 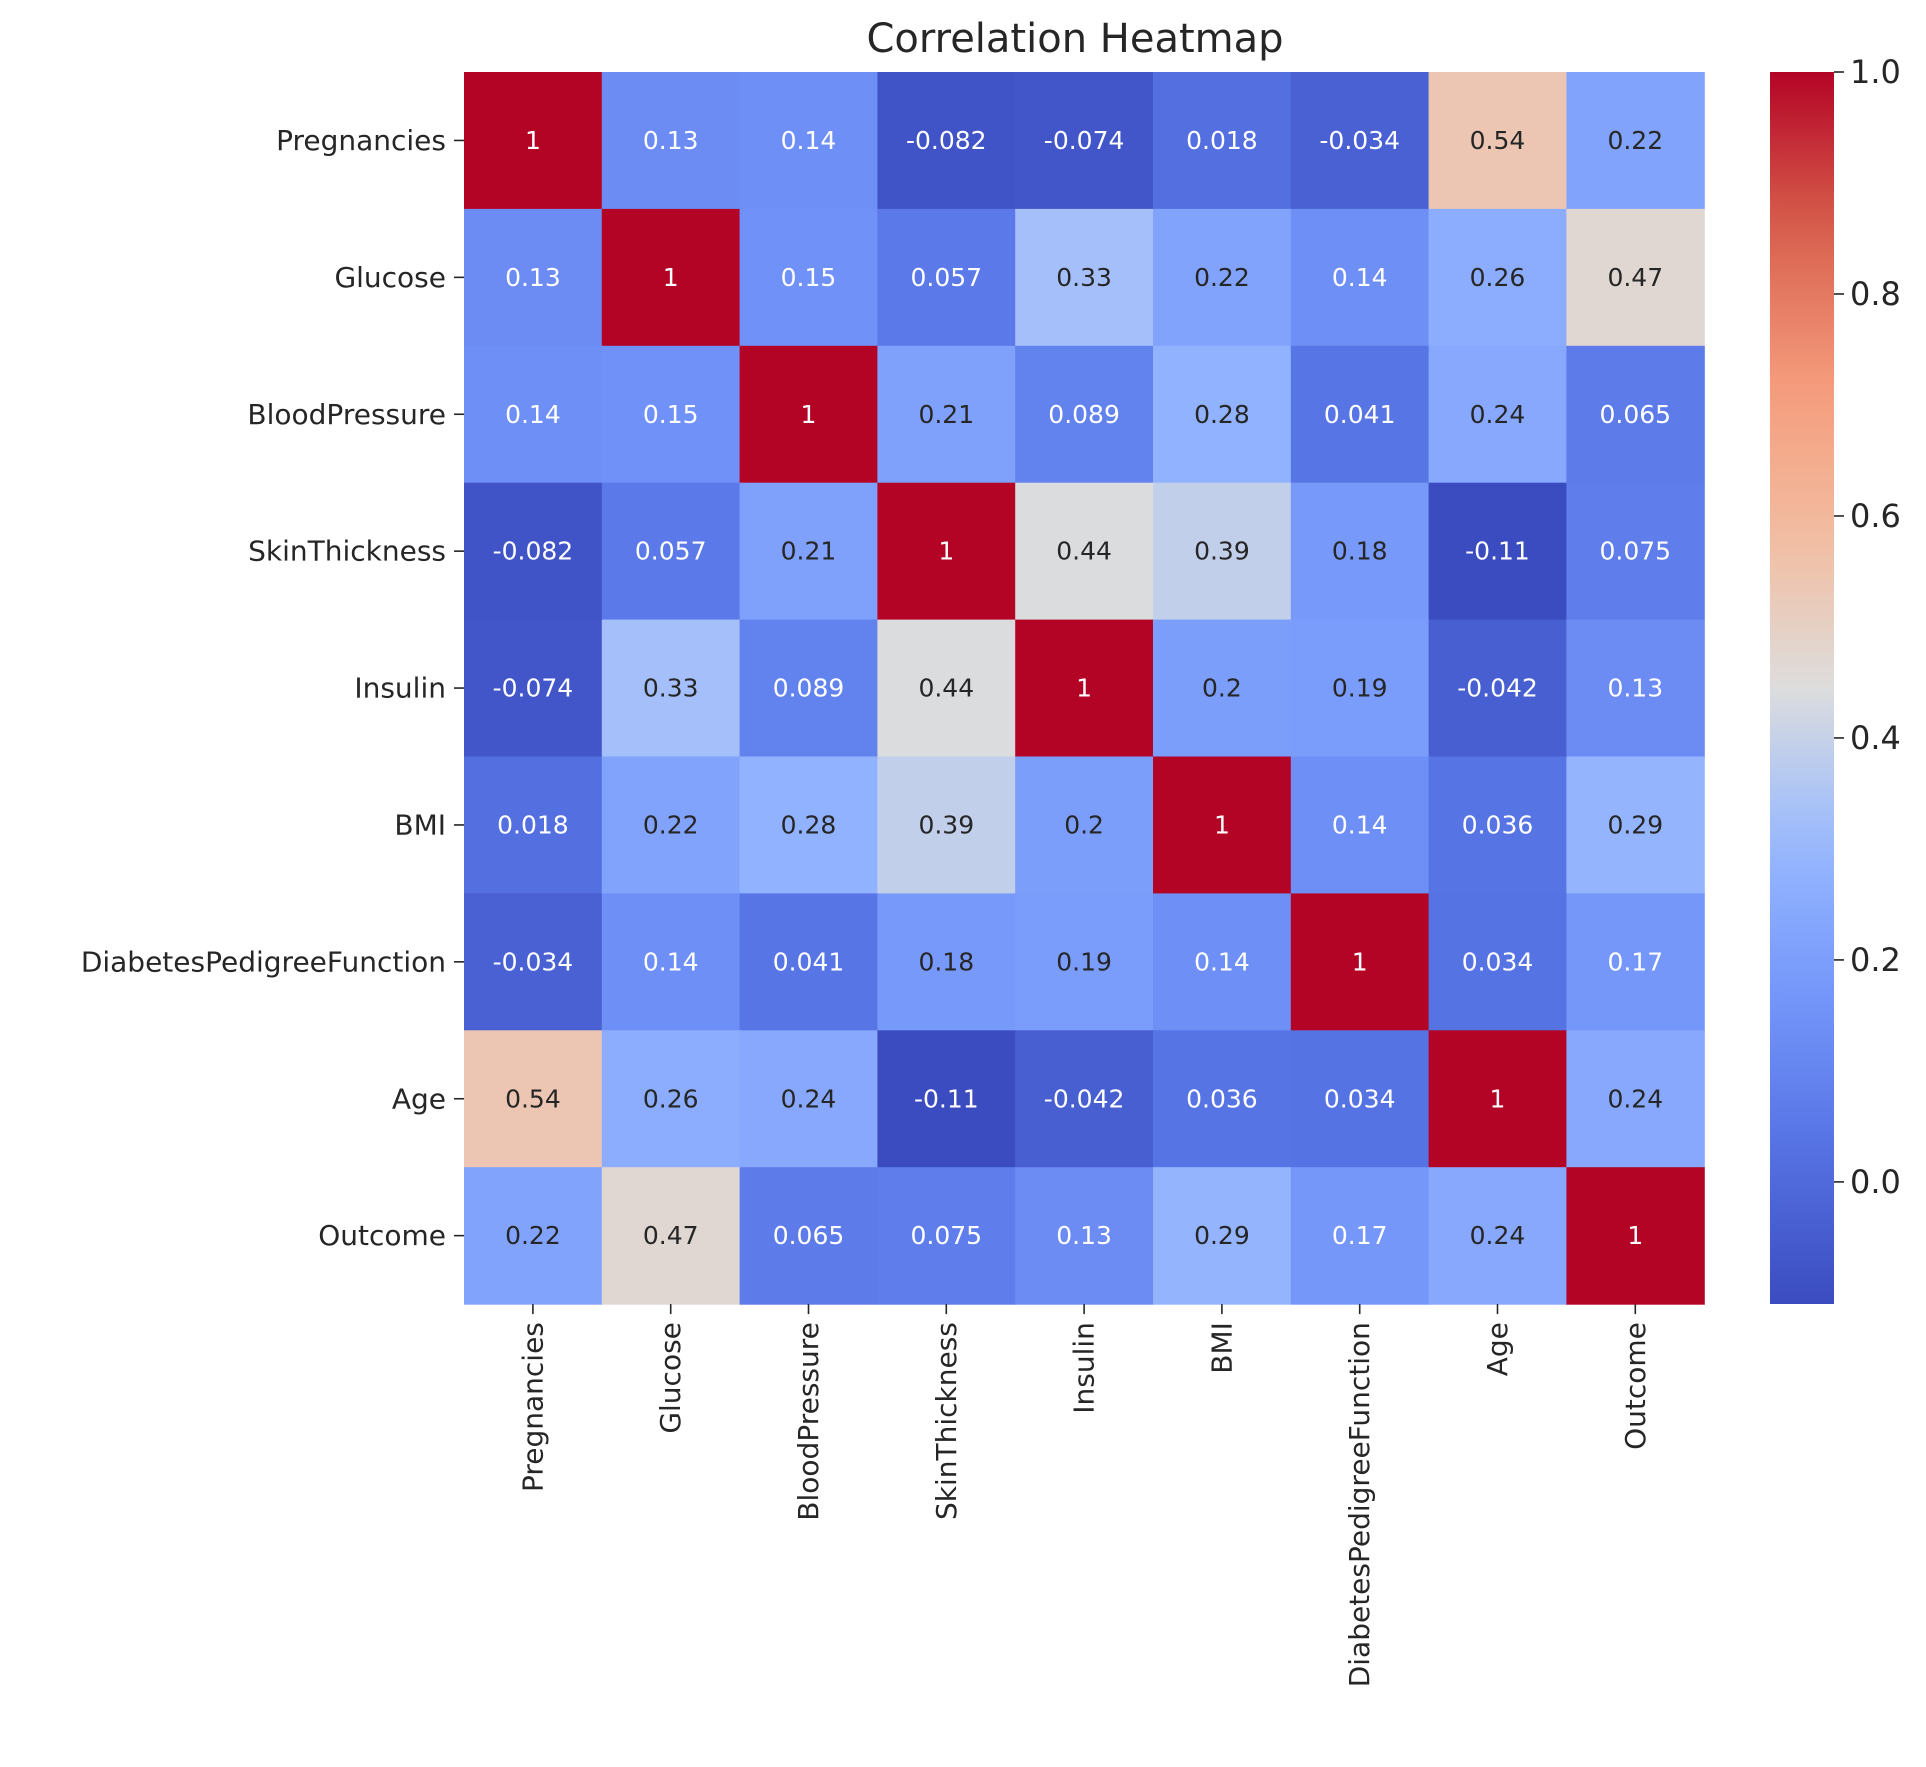 I want to click on colorbar-tick-label: 0.6, so click(x=1875, y=516).